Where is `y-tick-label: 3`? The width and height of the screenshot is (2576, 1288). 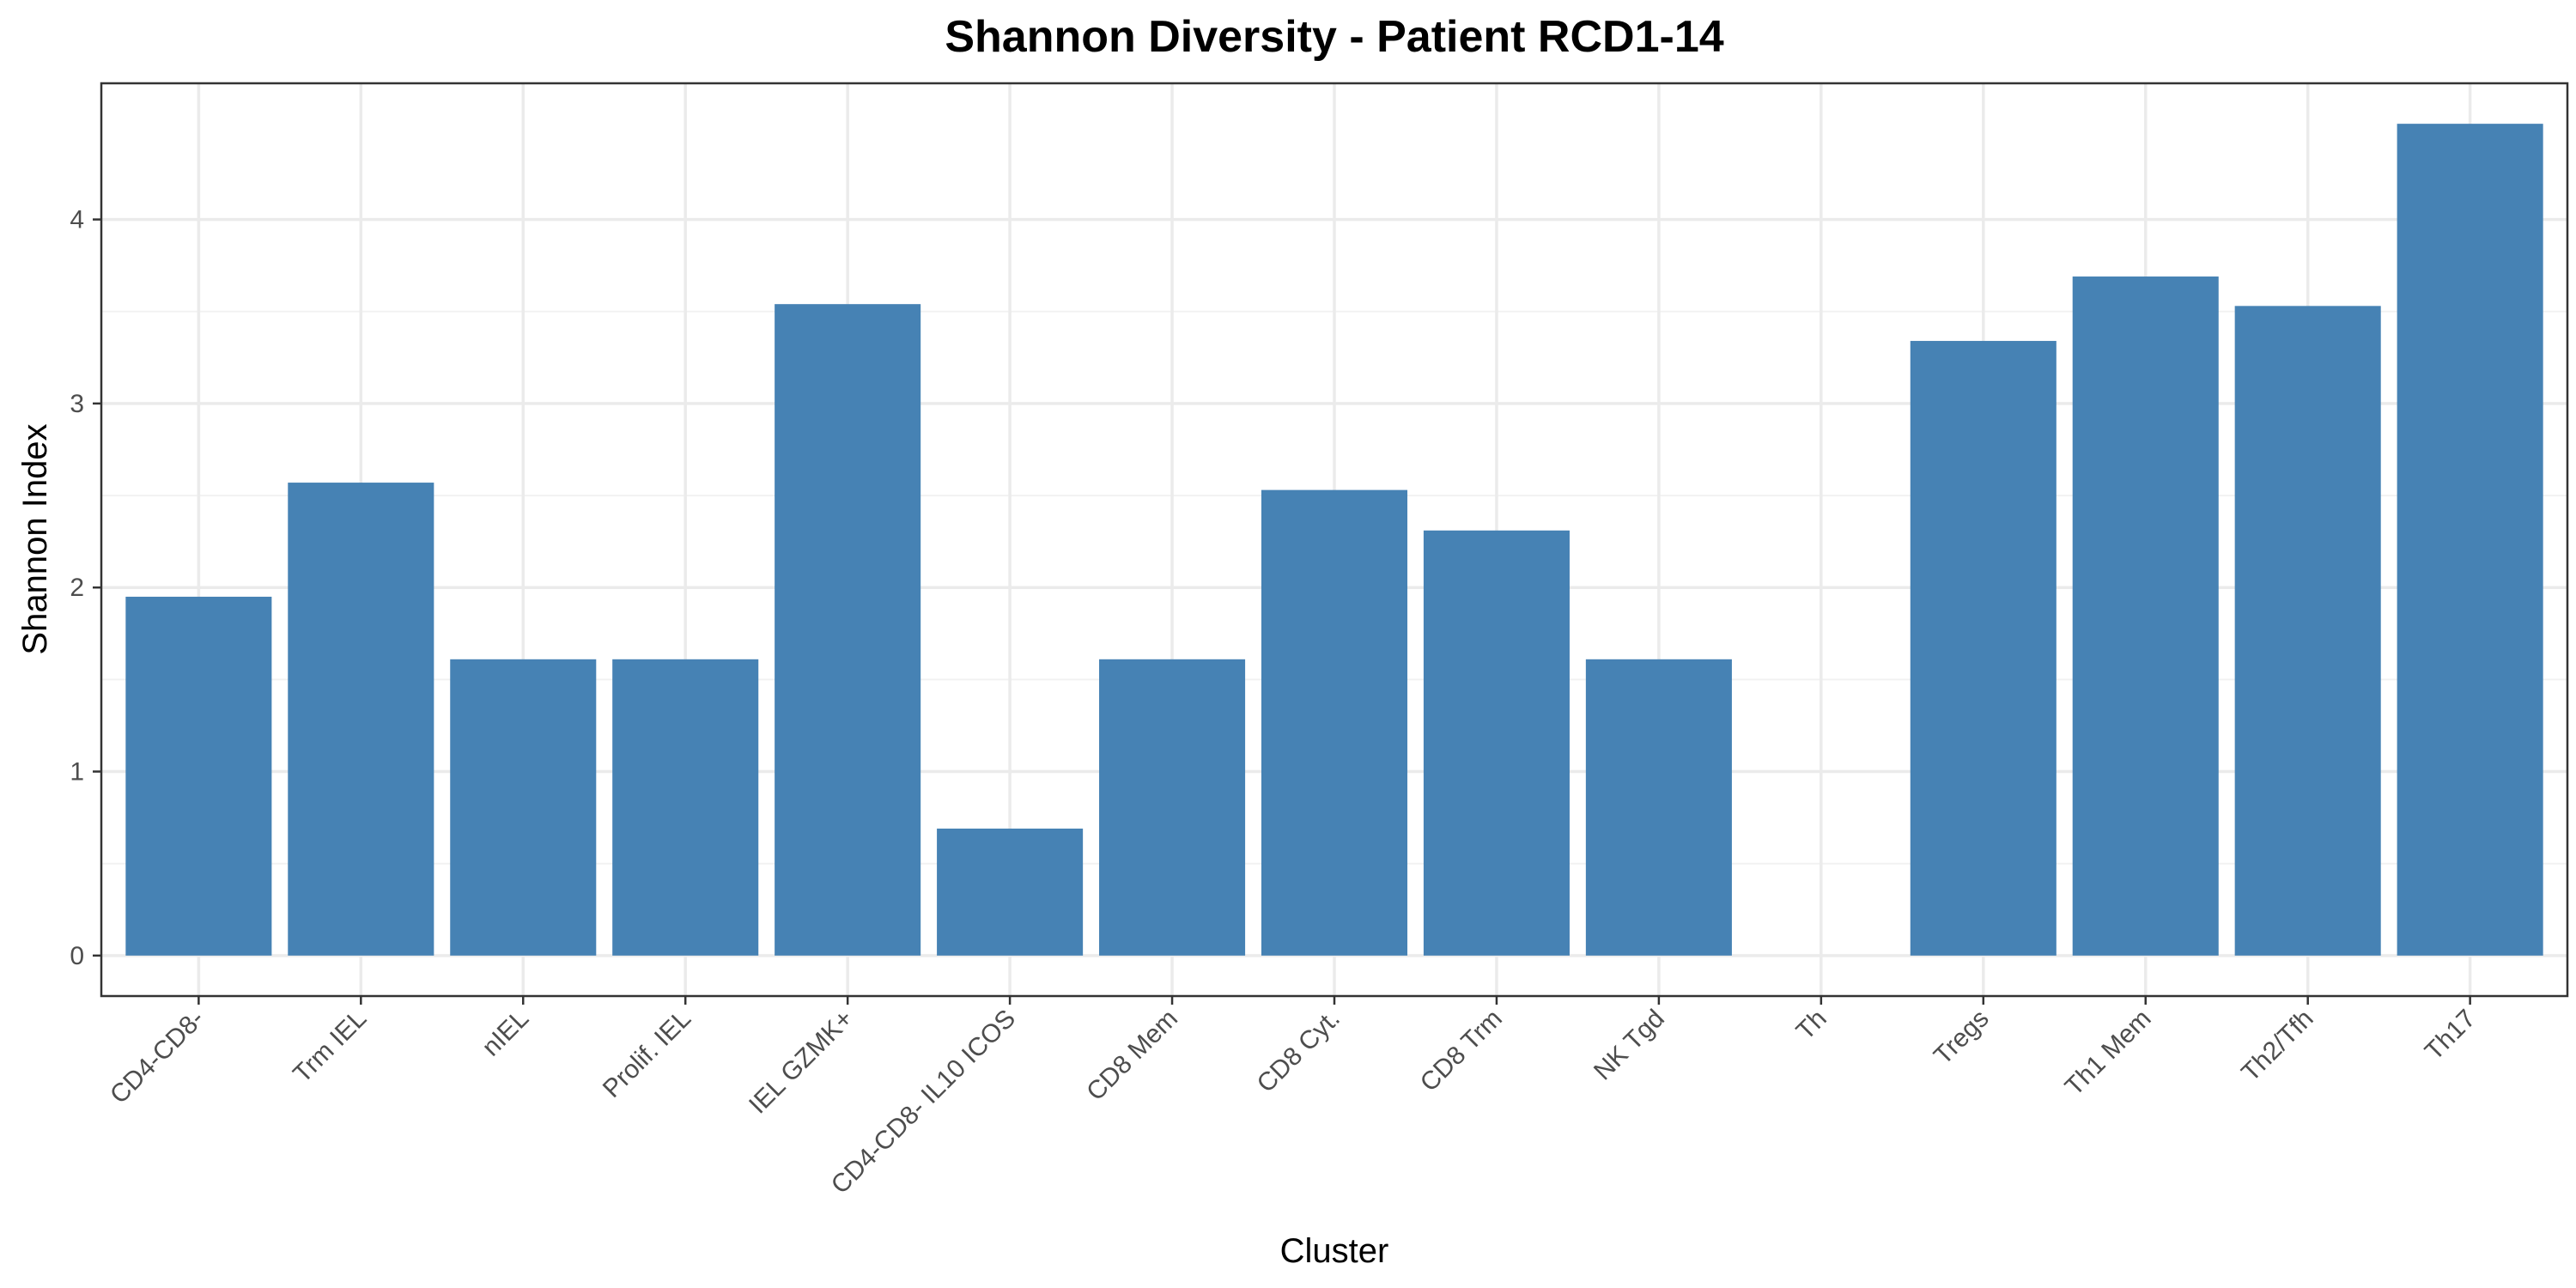
y-tick-label: 3 is located at coordinates (77, 404).